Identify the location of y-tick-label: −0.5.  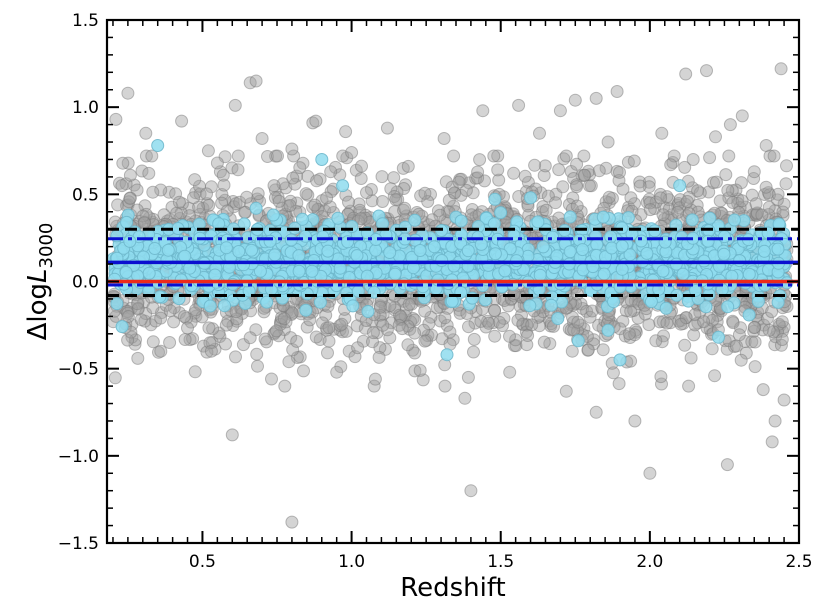
(78, 370).